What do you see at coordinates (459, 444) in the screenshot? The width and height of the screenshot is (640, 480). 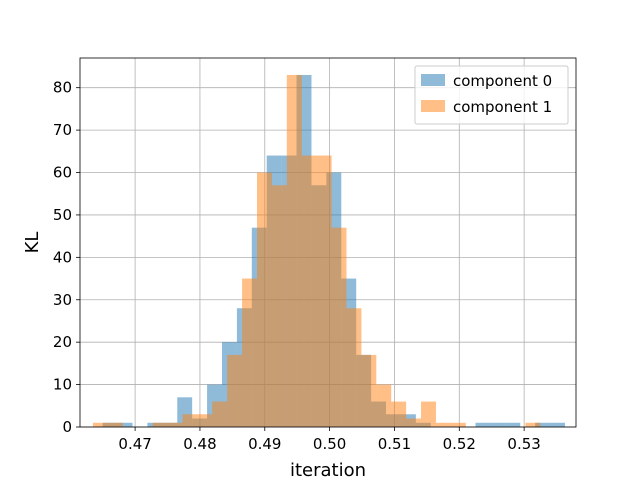 I see `x-tick-label-5: 0.52` at bounding box center [459, 444].